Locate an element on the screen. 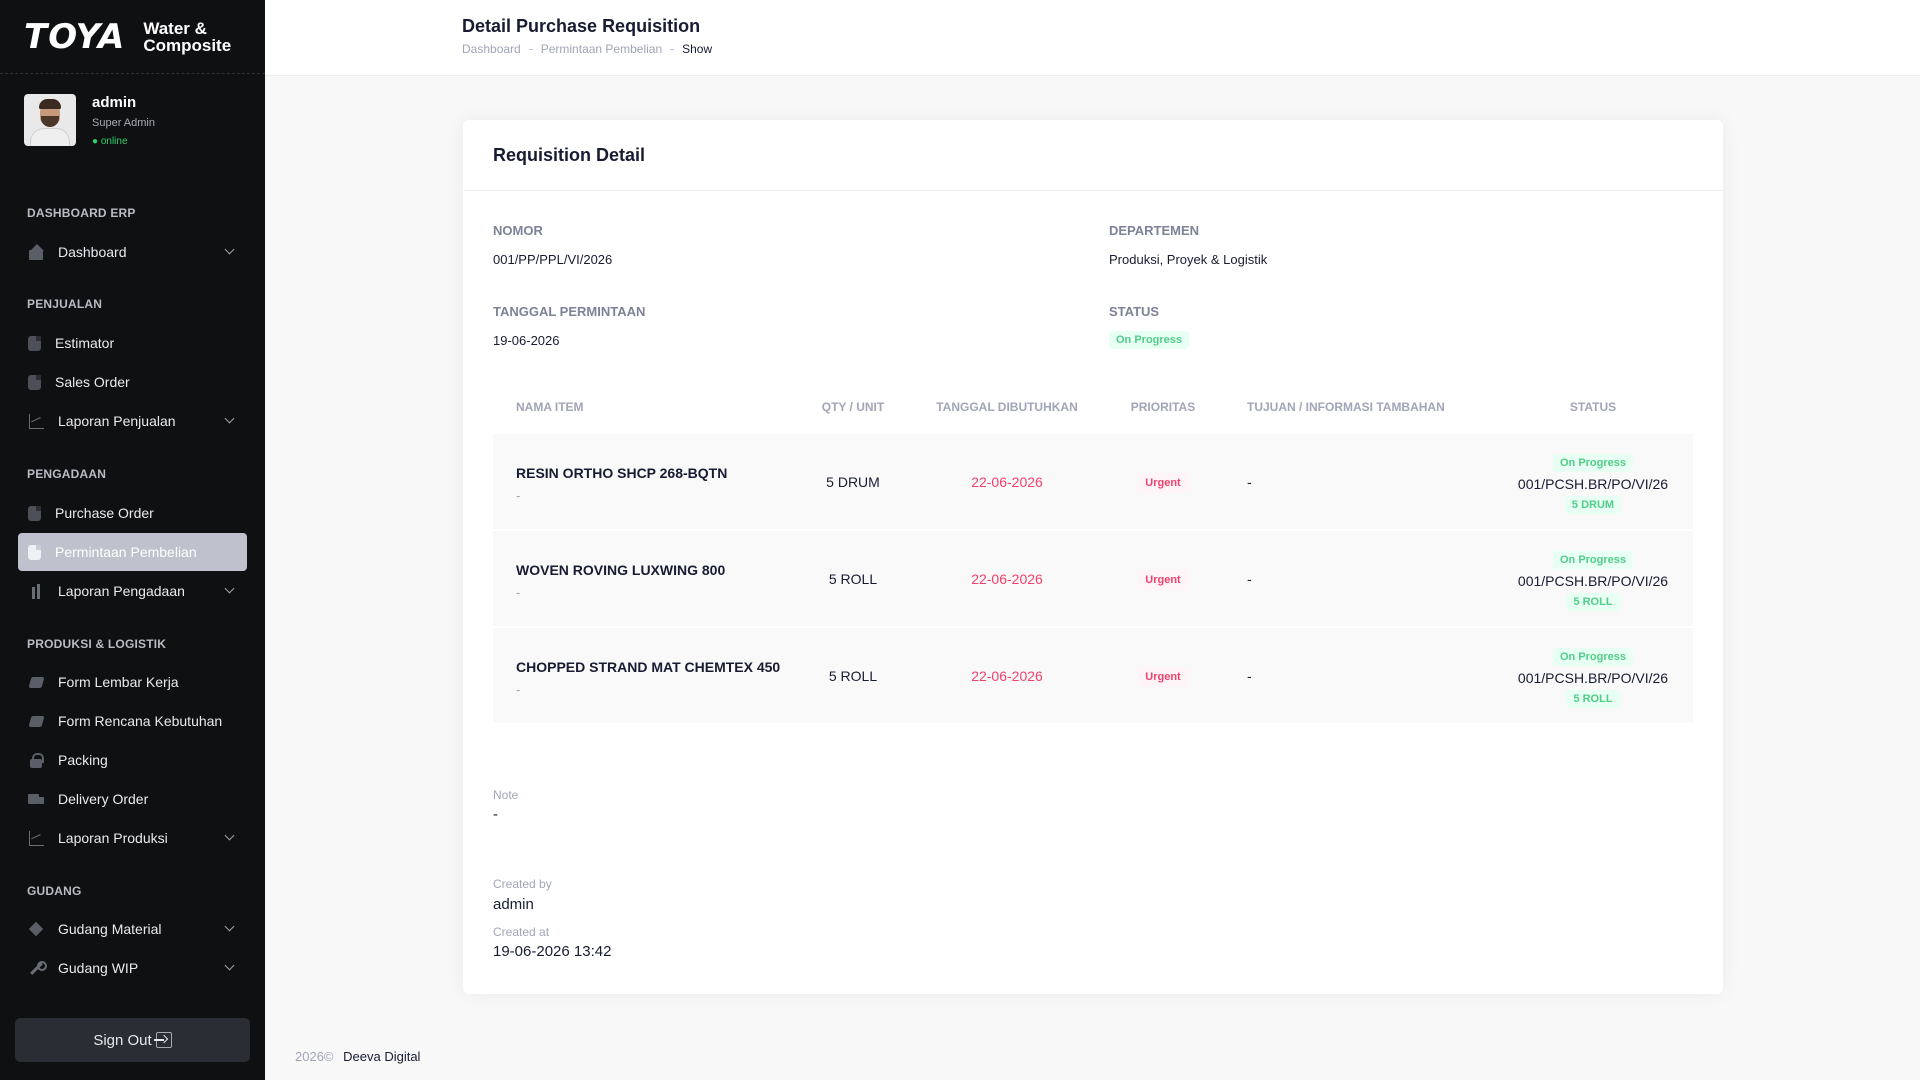 This screenshot has height=1080, width=1920. sign-out-button: Sign Out is located at coordinates (132, 1040).